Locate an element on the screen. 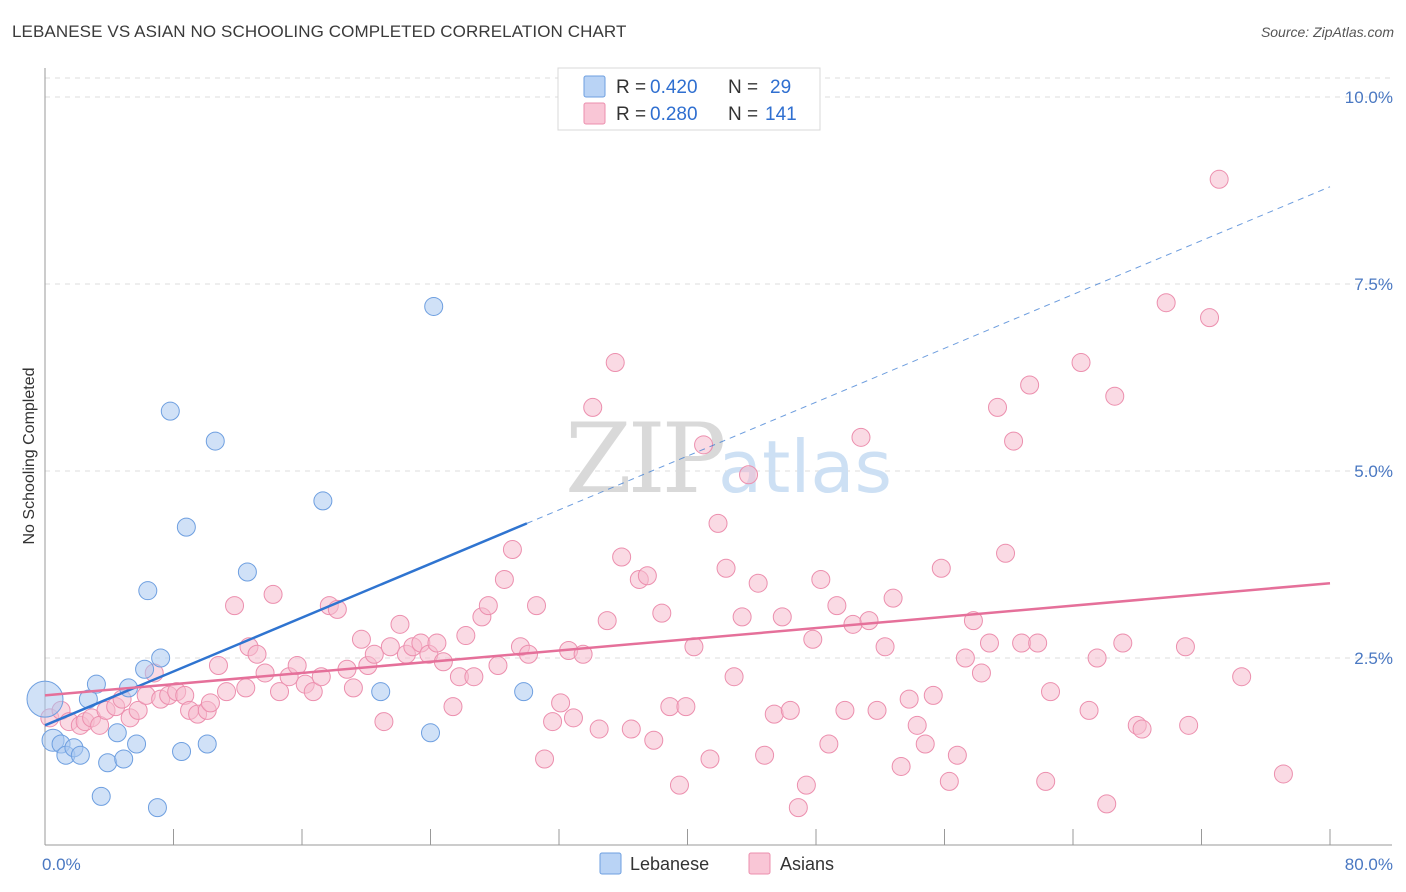 This screenshot has height=892, width=1406. y-tick-labels: 2.5% 5.0% 7.5% 10.0% is located at coordinates (1369, 378).